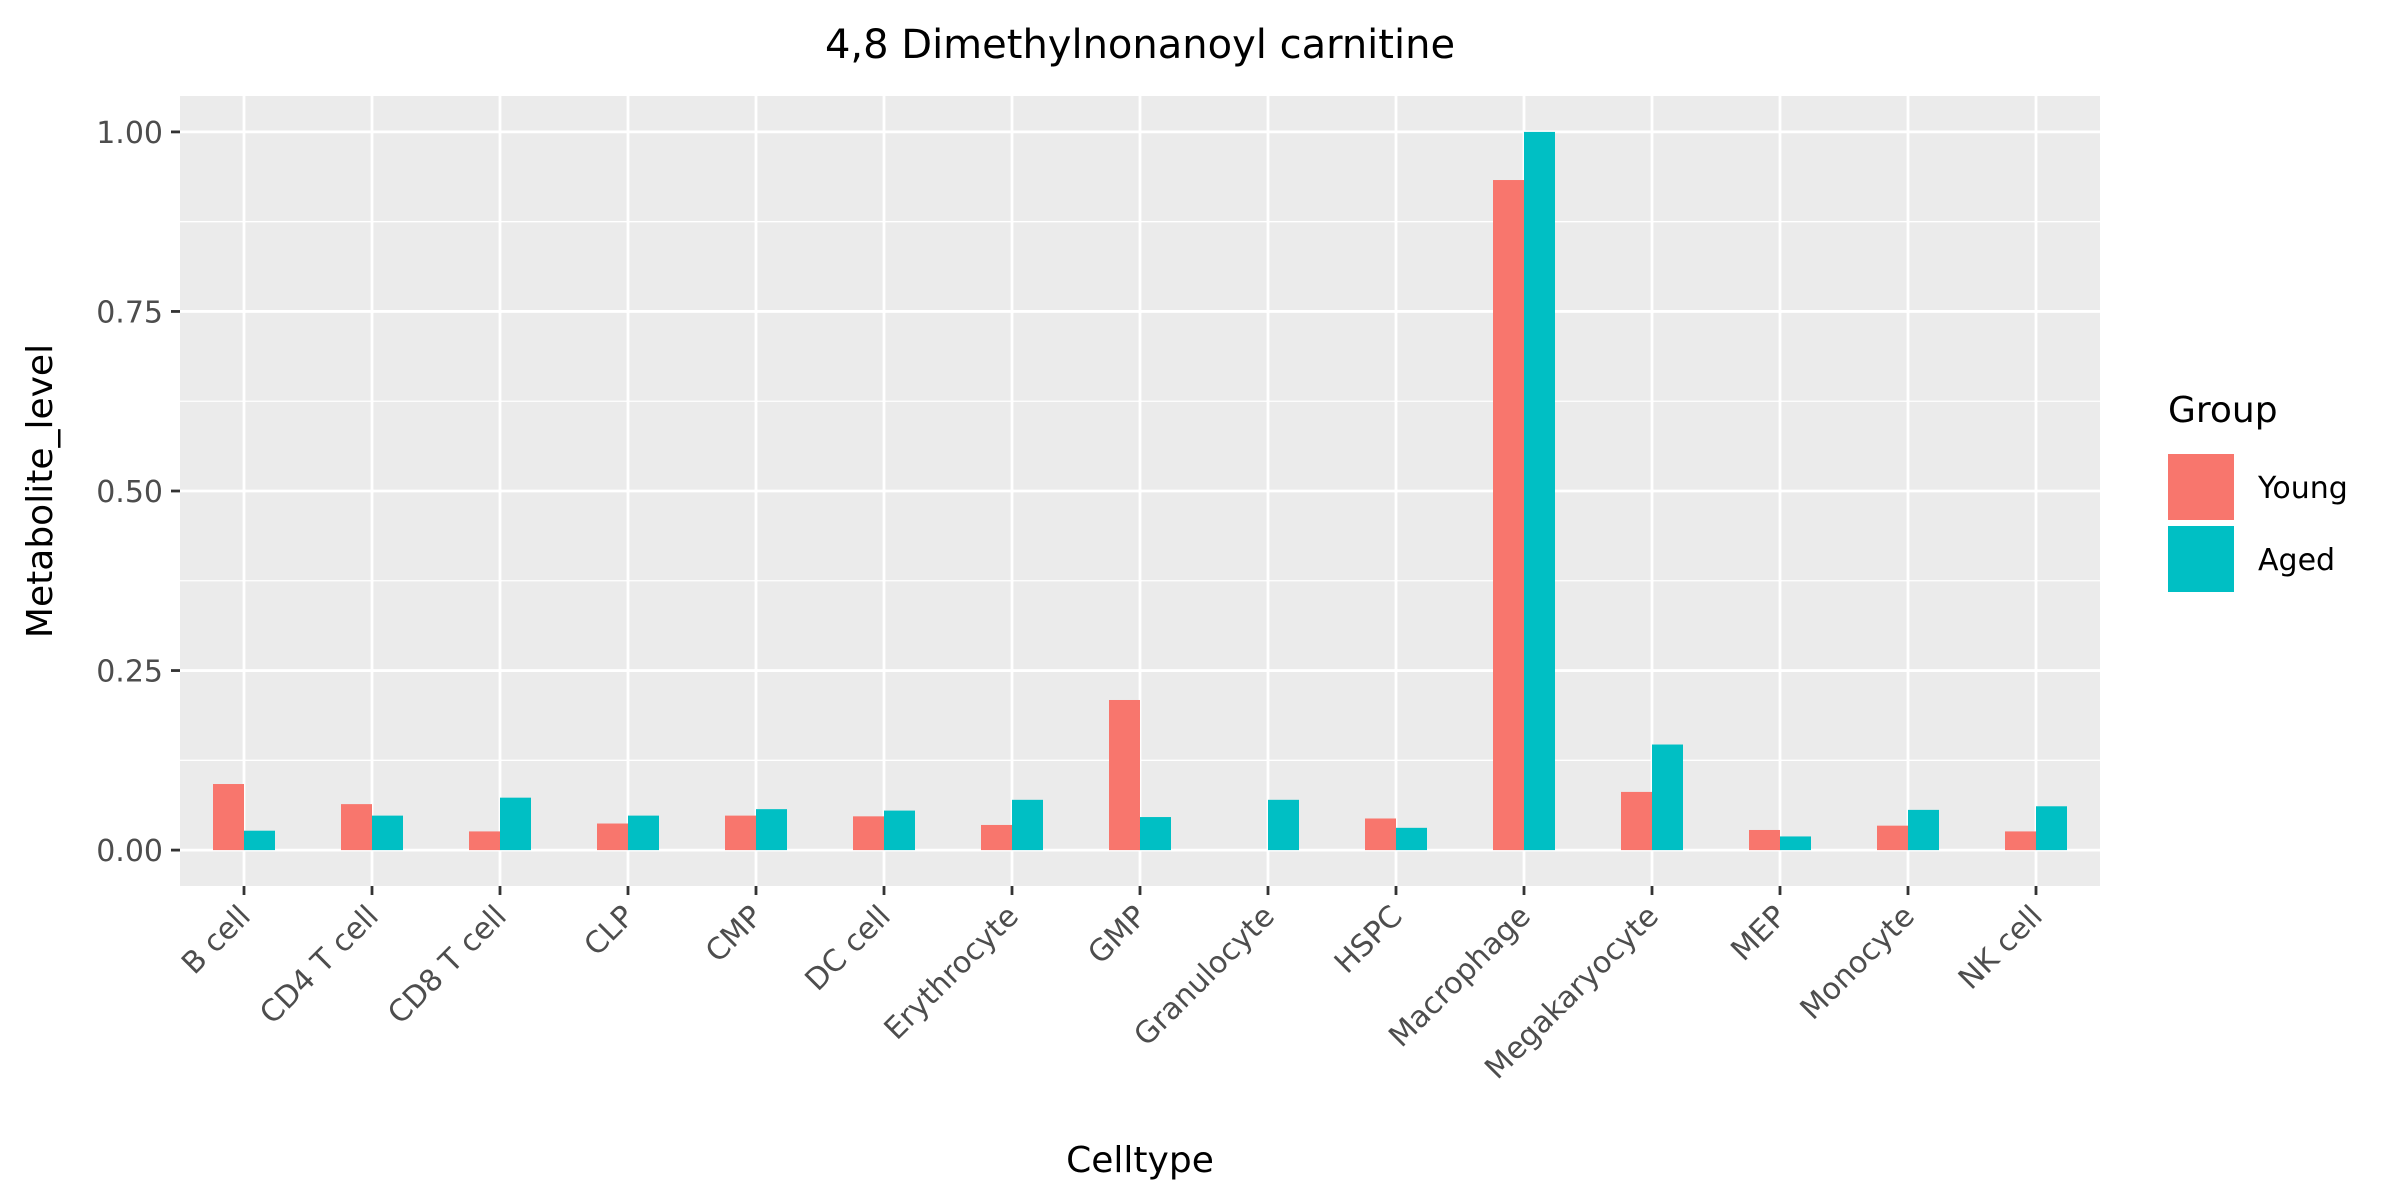 The image size is (2400, 1200). Describe the element at coordinates (1140, 1160) in the screenshot. I see `x-axis-title: Celltype` at that location.